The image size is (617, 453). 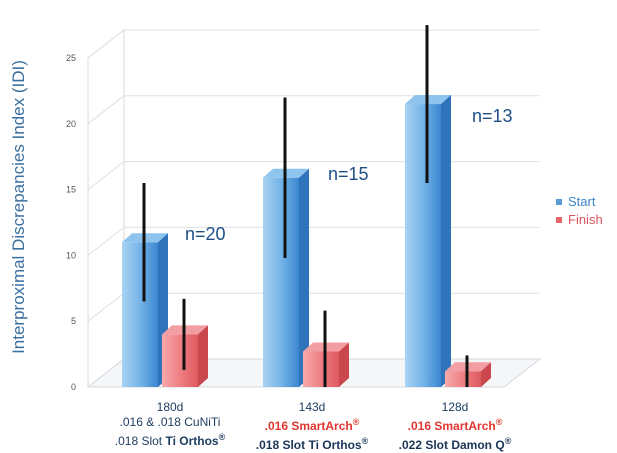 I want to click on legend-item-start: Start, so click(x=579, y=202).